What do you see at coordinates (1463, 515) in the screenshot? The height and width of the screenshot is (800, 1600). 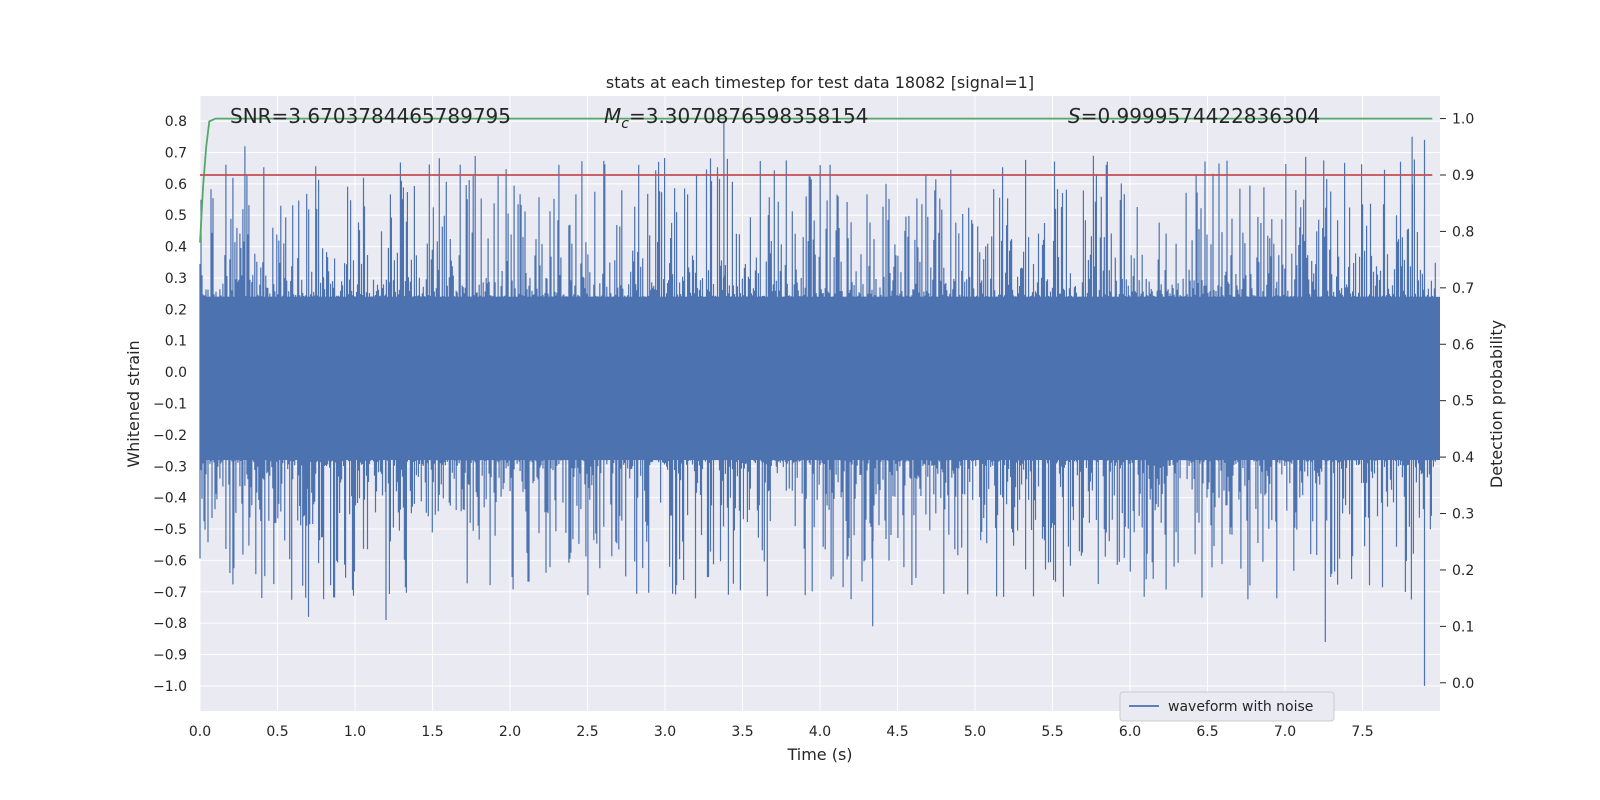 I see `y-right-tick-label: 0.3` at bounding box center [1463, 515].